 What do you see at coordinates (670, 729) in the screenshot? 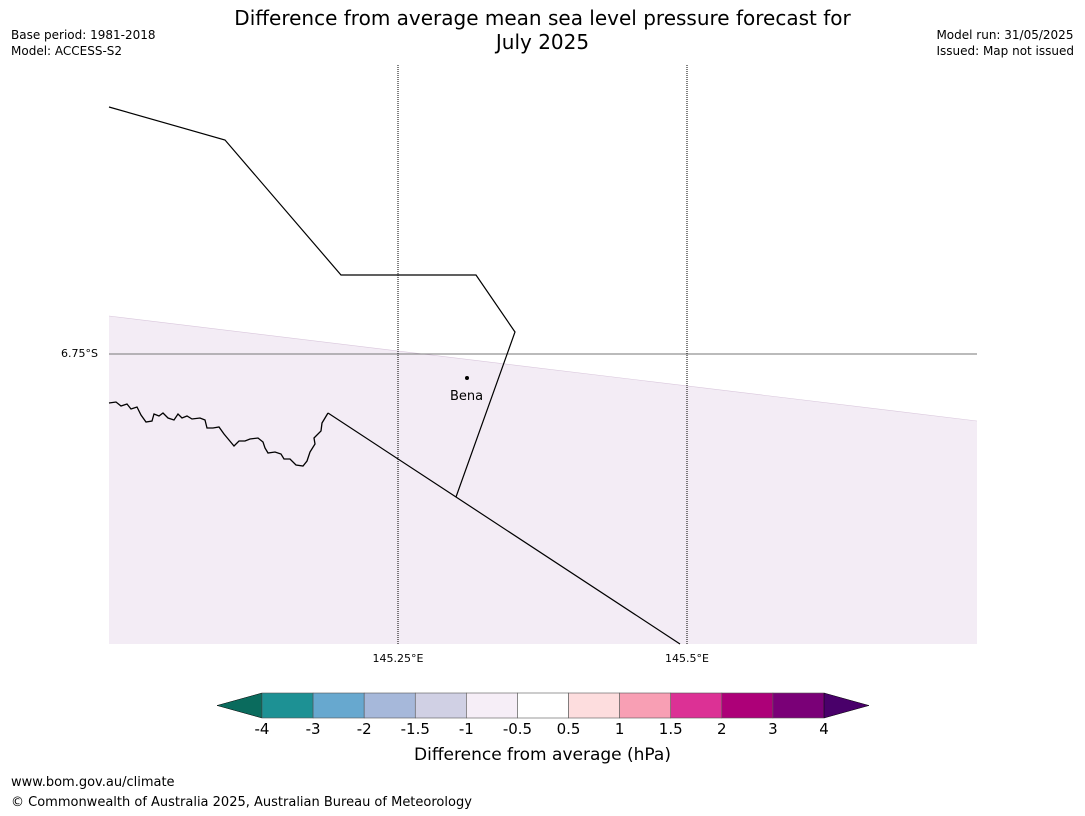
I see `colorbar-tick-label: 1.5` at bounding box center [670, 729].